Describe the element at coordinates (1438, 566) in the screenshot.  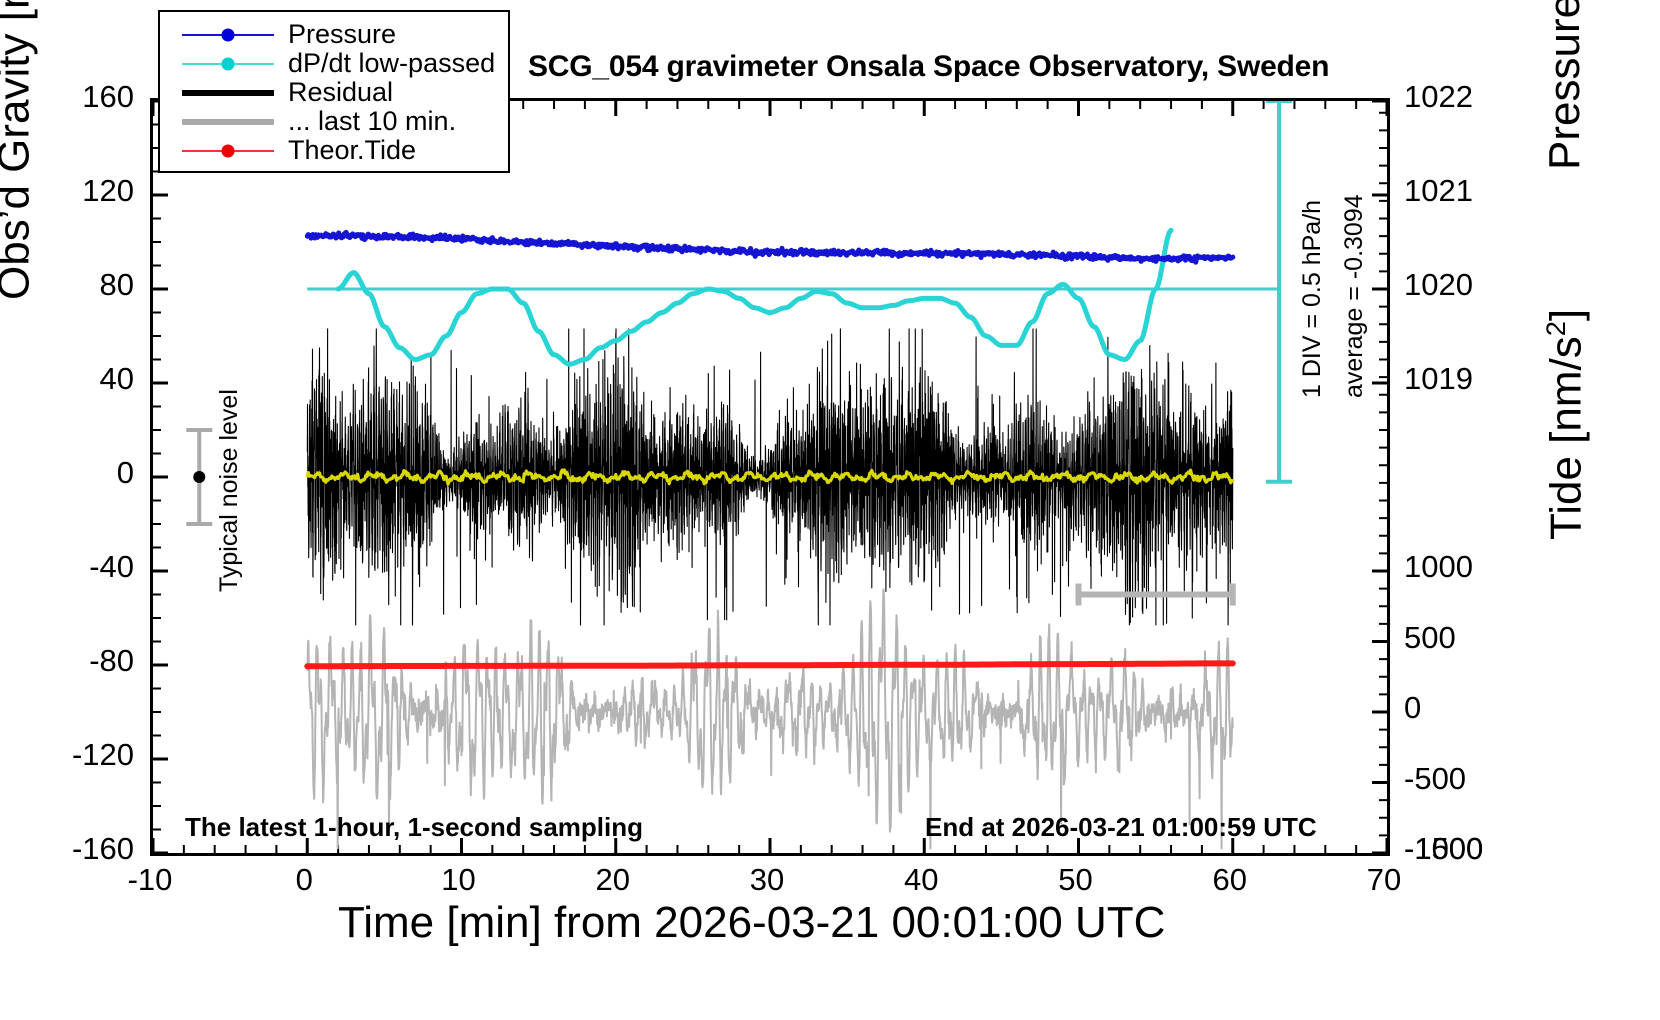
I see `tide-tick-label: 1000` at that location.